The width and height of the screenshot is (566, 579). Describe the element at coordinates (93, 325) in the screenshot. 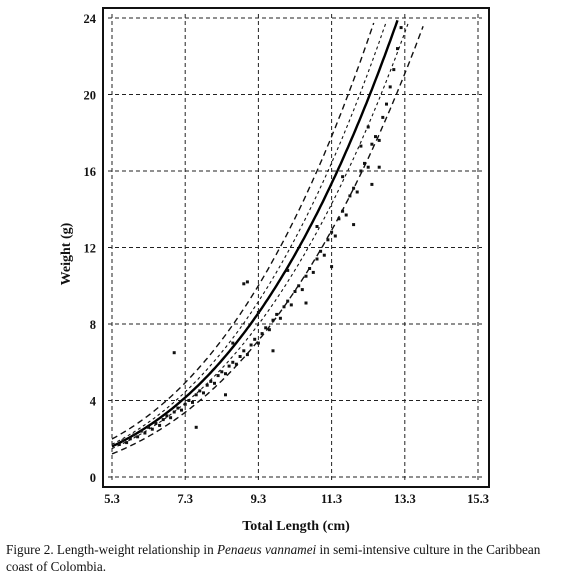

I see `y-tick-label: 8` at that location.